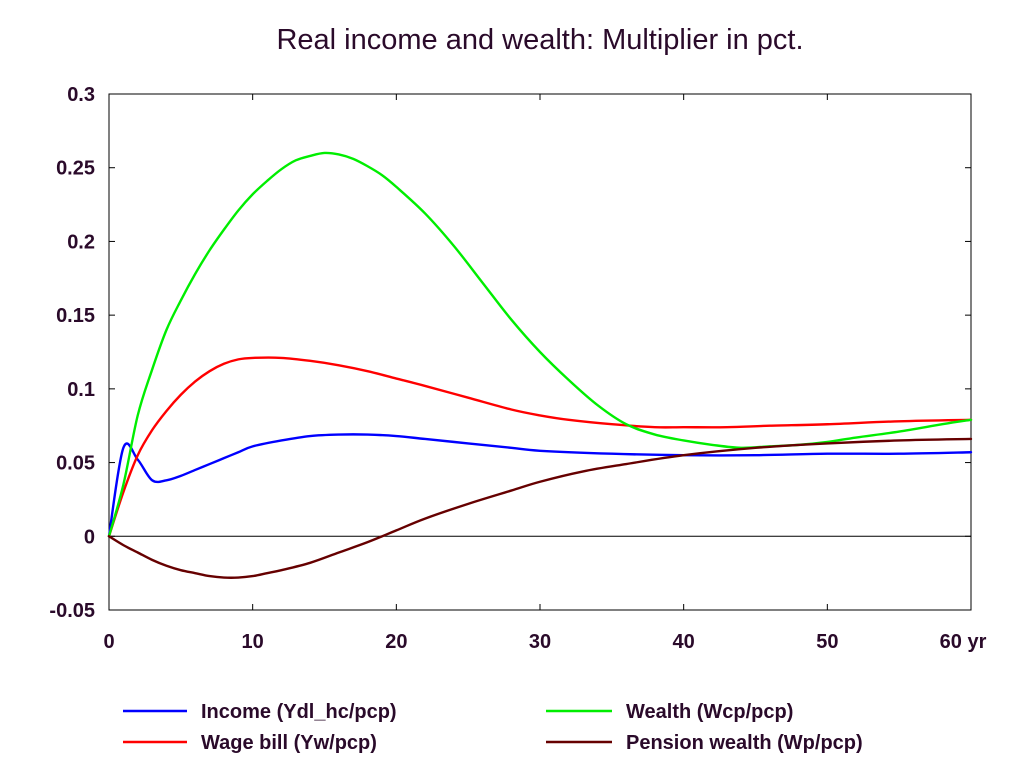  Describe the element at coordinates (253, 642) in the screenshot. I see `x-tick-label: 10` at that location.